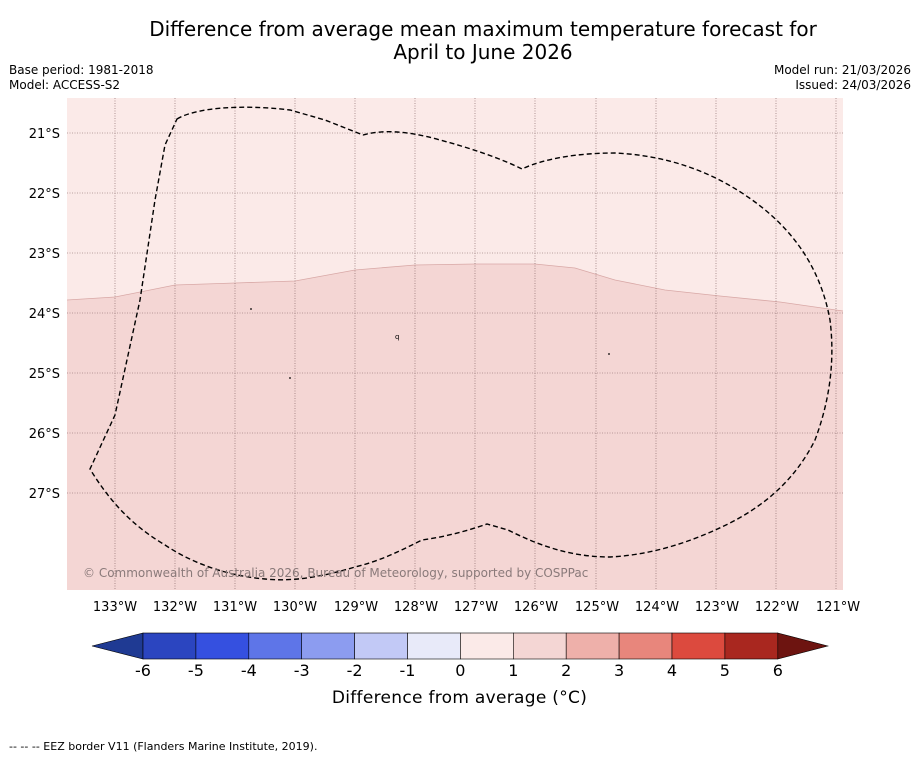  What do you see at coordinates (408, 670) in the screenshot?
I see `colorbar-tick-label: -1` at bounding box center [408, 670].